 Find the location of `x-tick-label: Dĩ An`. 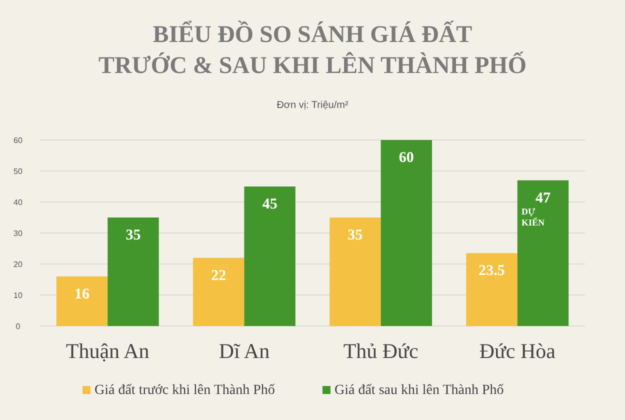

x-tick-label: Dĩ An is located at coordinates (244, 351).